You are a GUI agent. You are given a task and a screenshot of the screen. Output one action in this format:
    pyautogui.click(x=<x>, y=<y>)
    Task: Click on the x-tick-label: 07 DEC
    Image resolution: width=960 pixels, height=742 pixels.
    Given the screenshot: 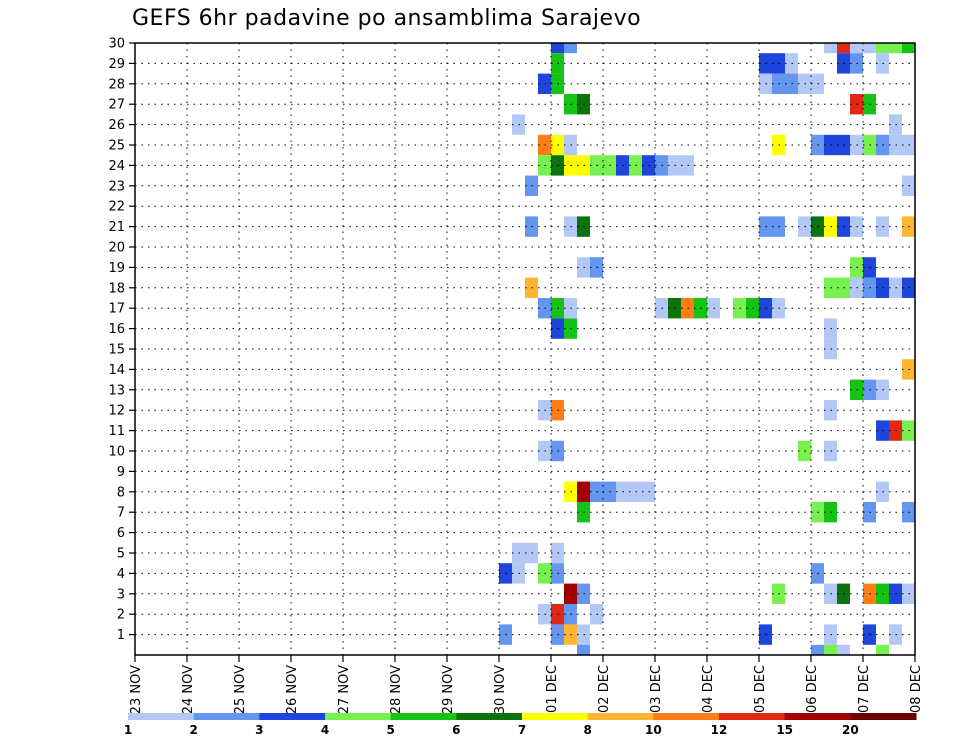 What is the action you would take?
    pyautogui.click(x=864, y=689)
    